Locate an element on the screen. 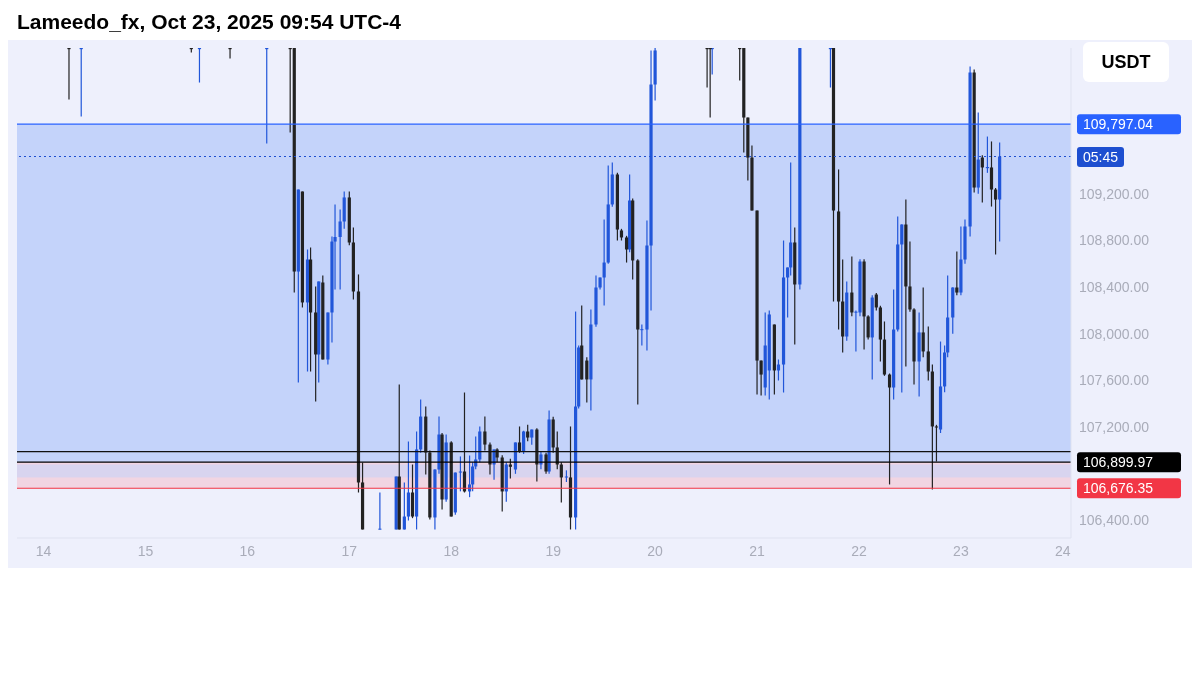  ref-line-label: 106,676.35 is located at coordinates (1118, 488).